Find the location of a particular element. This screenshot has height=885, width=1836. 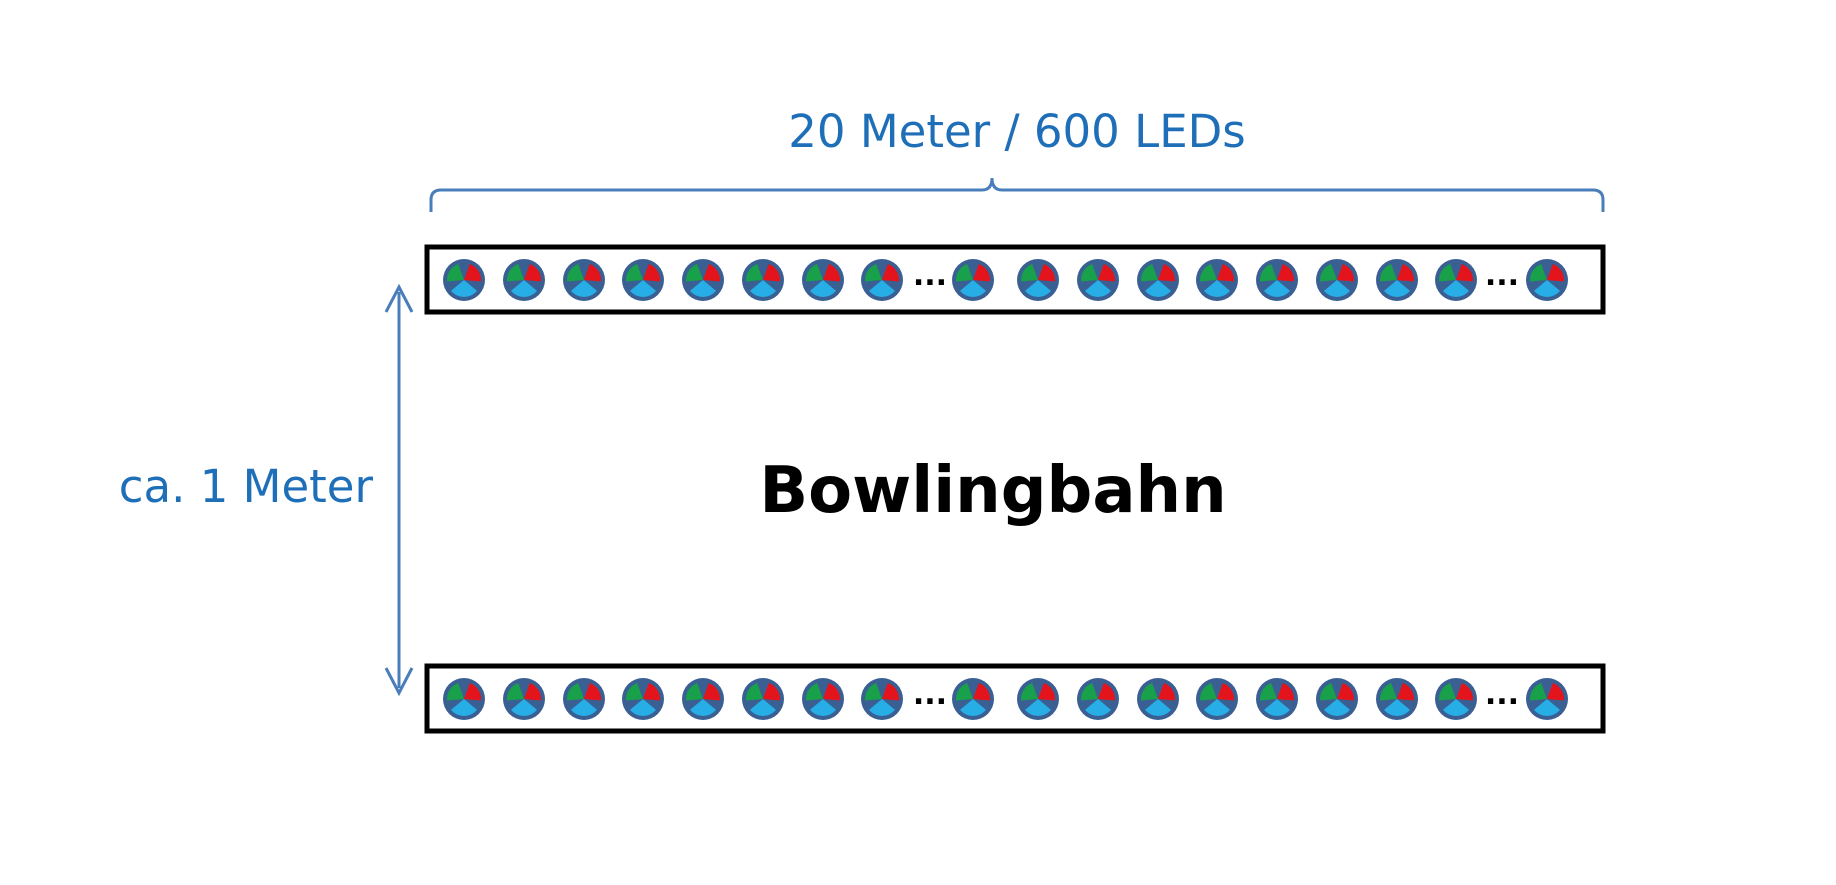

length-brace is located at coordinates (1017, 194).